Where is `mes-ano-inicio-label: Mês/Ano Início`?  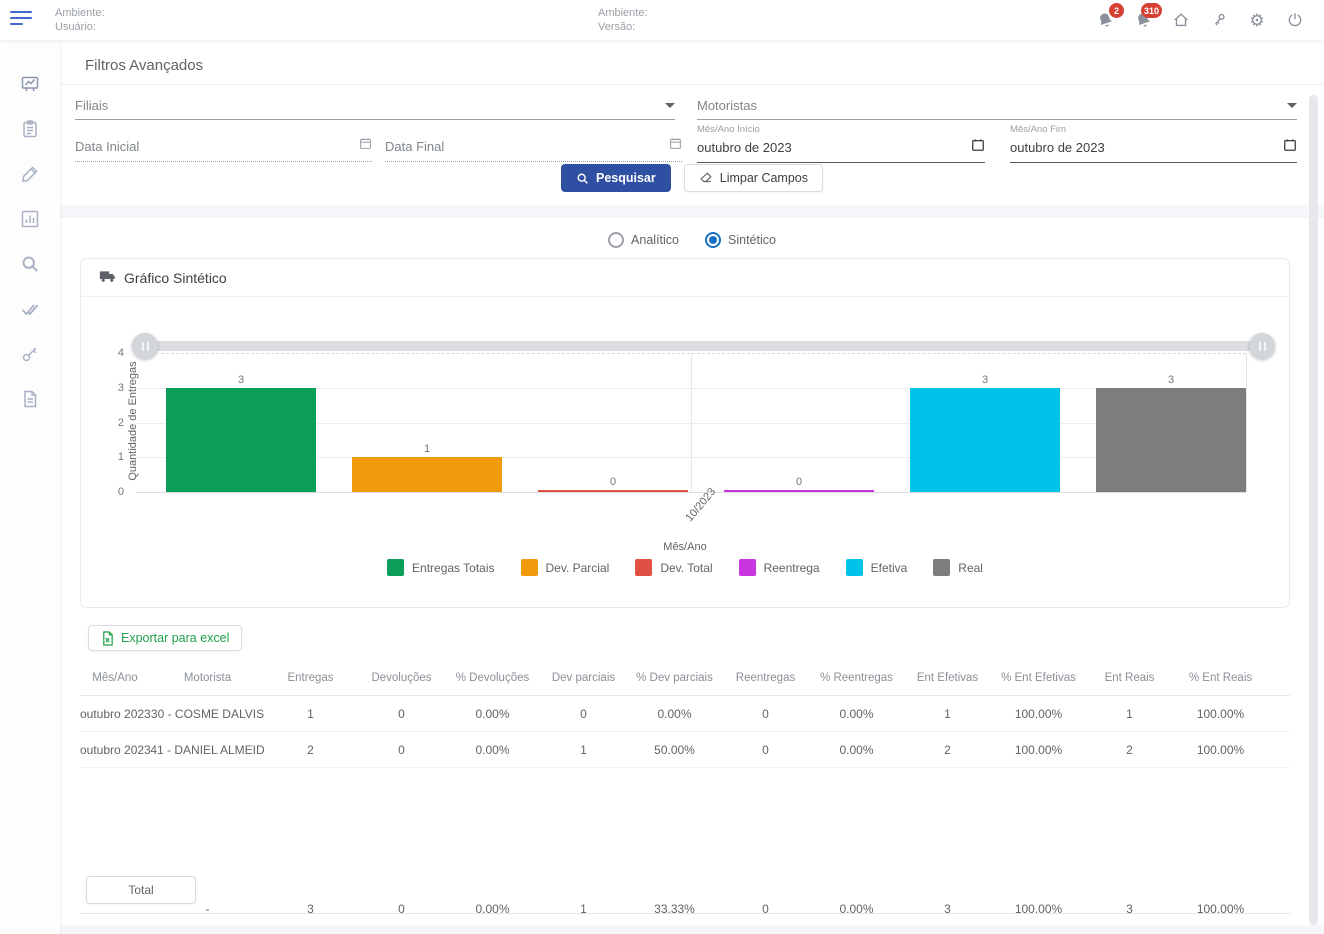
mes-ano-inicio-label: Mês/Ano Início is located at coordinates (728, 129).